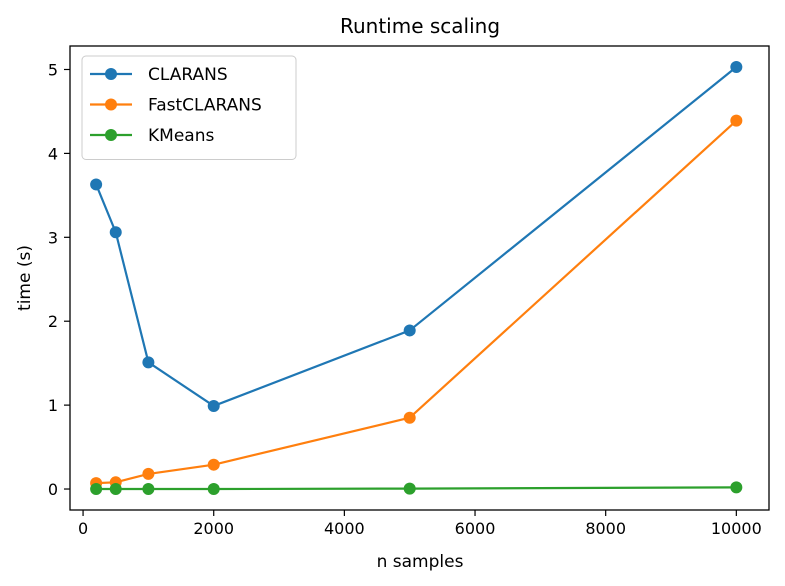 This screenshot has height=586, width=785. I want to click on legend-label-fastclarans: FastCLARANS, so click(205, 106).